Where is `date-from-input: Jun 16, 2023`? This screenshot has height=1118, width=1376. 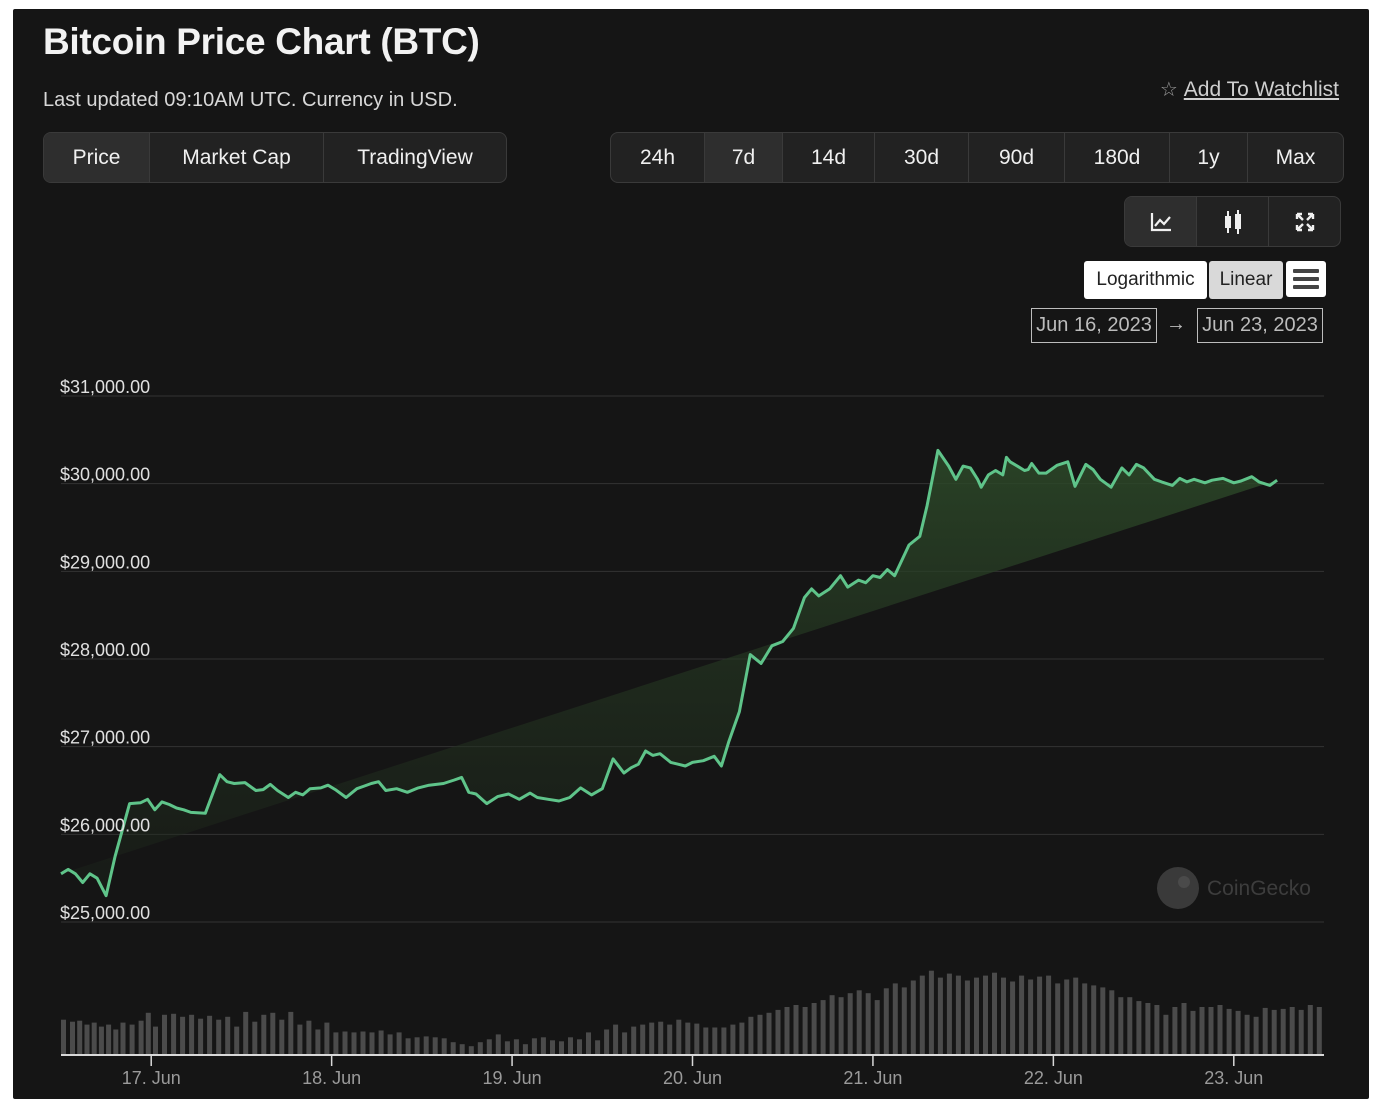 date-from-input: Jun 16, 2023 is located at coordinates (1094, 325).